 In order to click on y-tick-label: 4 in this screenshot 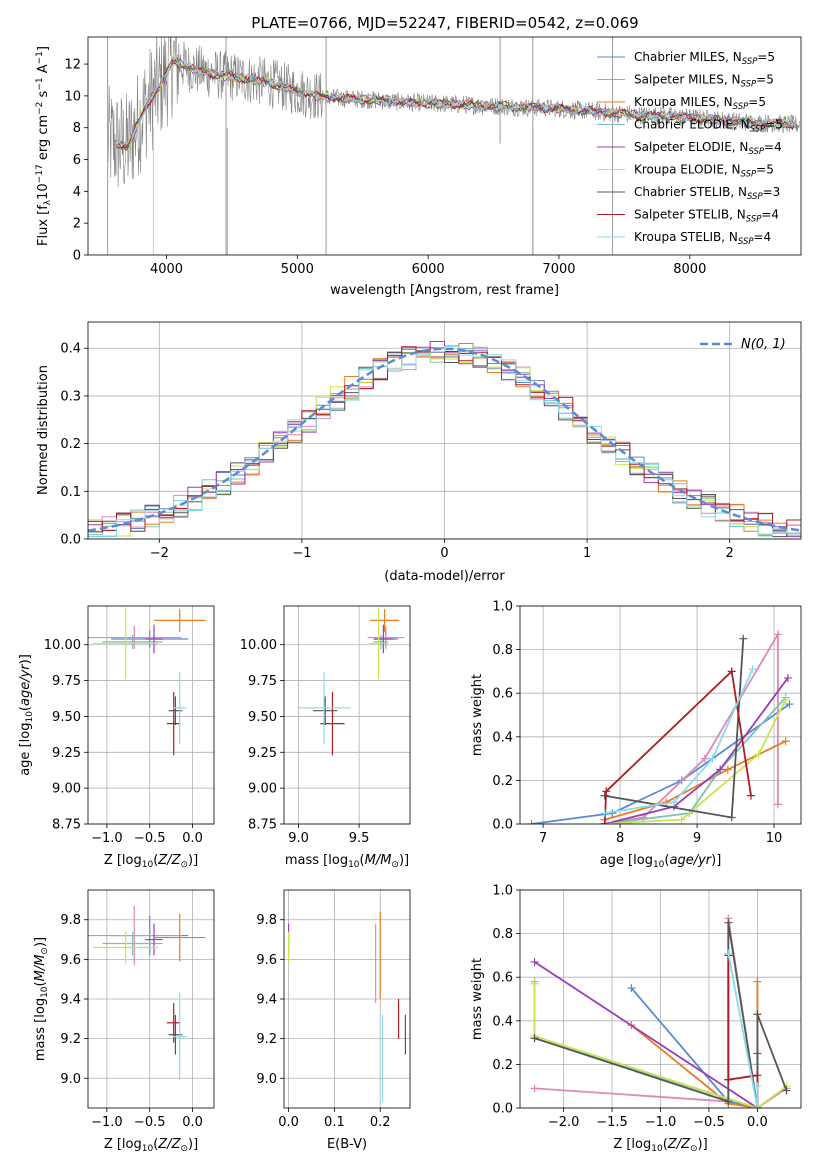, I will do `click(77, 192)`.